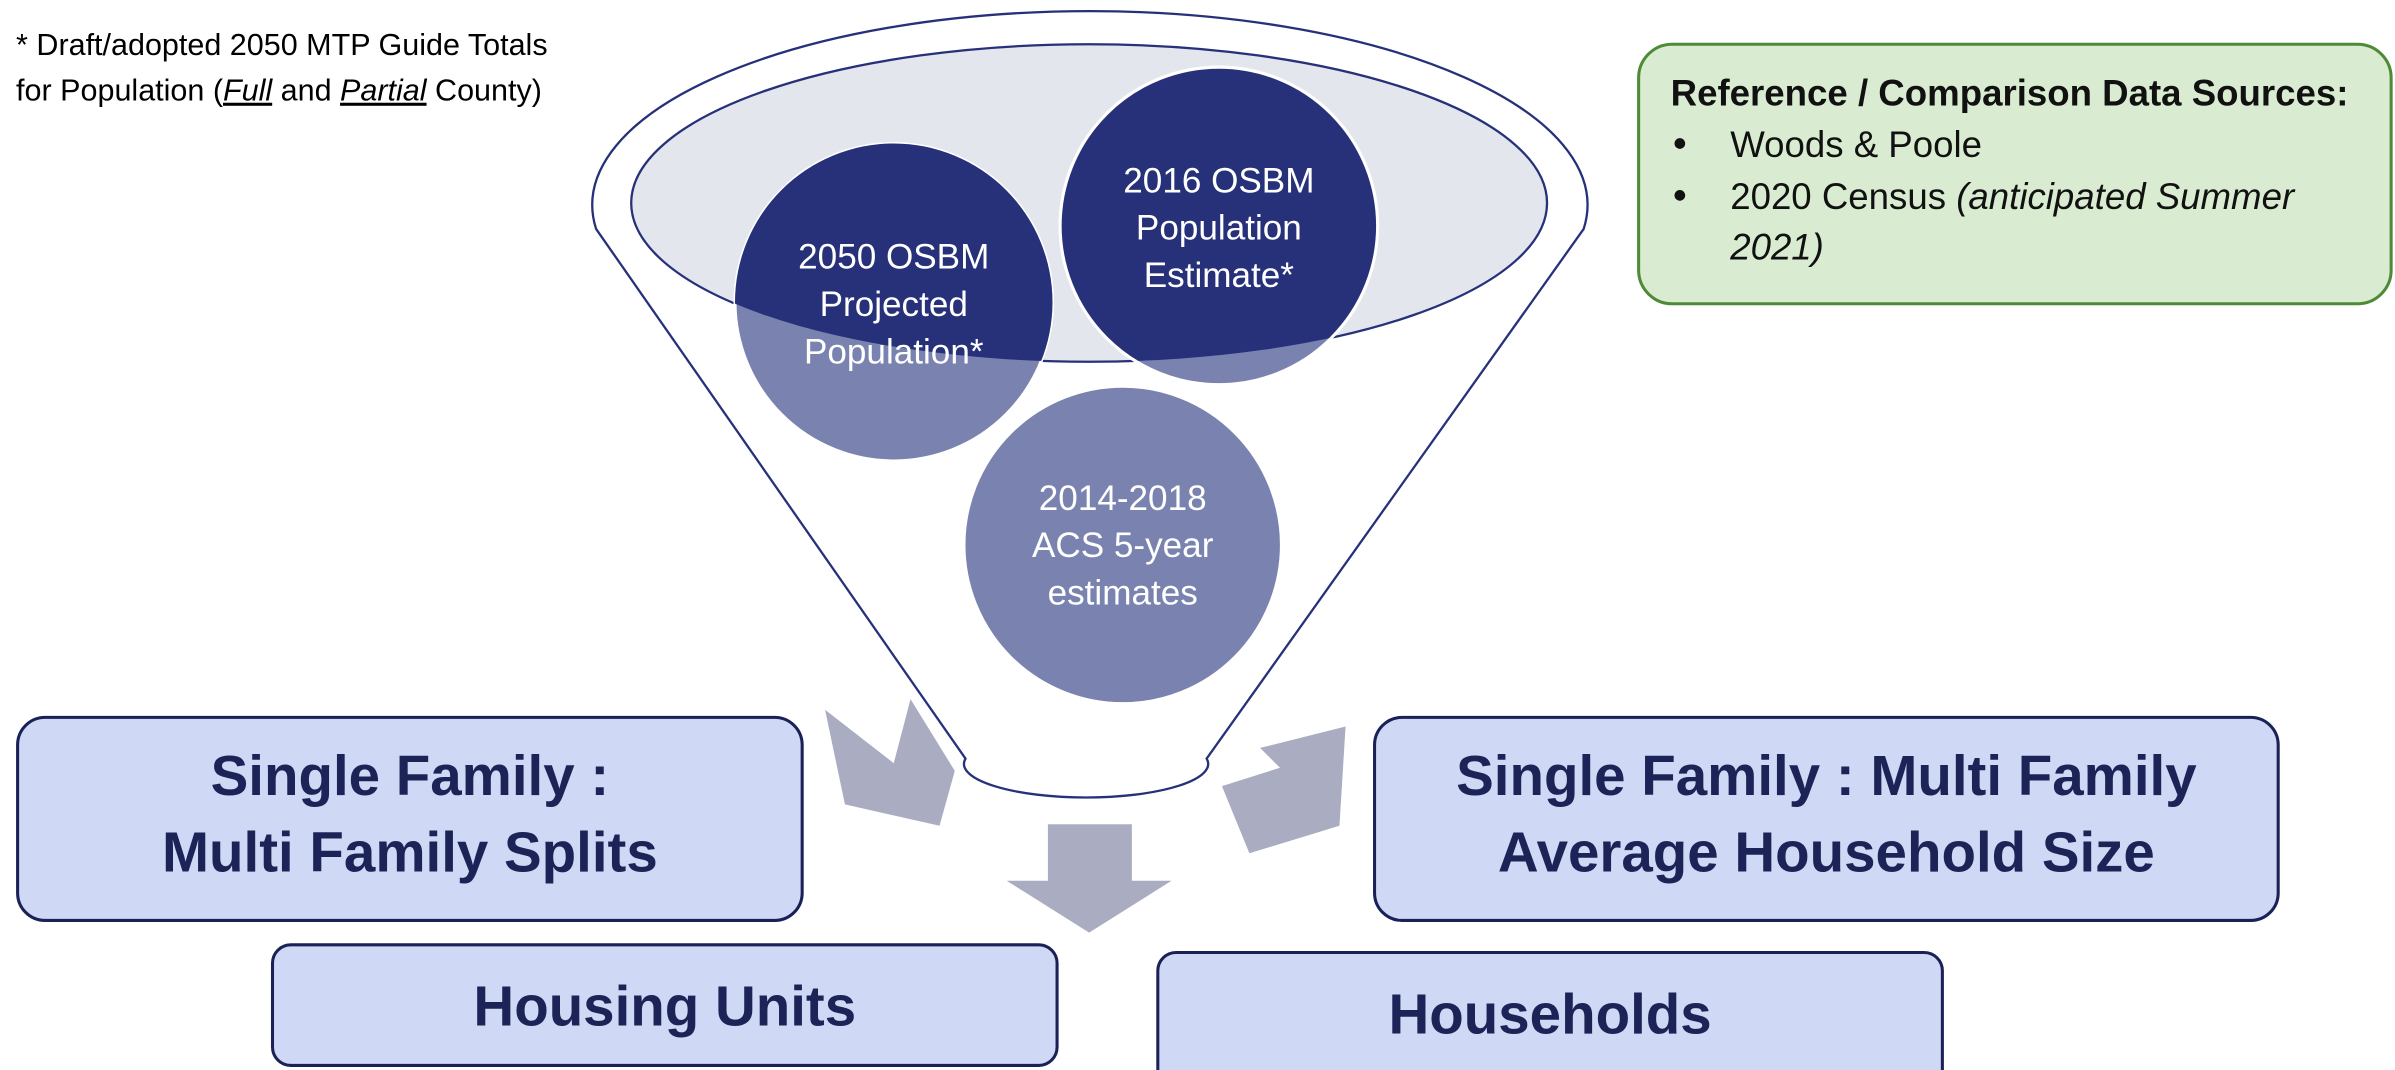 The image size is (2395, 1070). I want to click on circle-label: 2014-2018, so click(1123, 498).